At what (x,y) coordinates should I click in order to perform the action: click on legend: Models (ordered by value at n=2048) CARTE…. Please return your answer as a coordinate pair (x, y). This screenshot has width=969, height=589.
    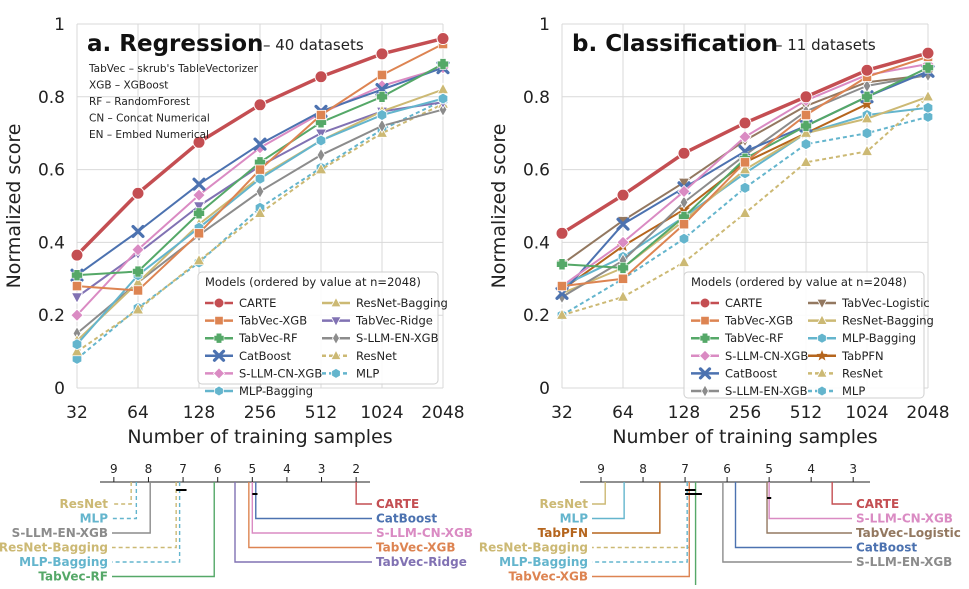
    Looking at the image, I should click on (322, 334).